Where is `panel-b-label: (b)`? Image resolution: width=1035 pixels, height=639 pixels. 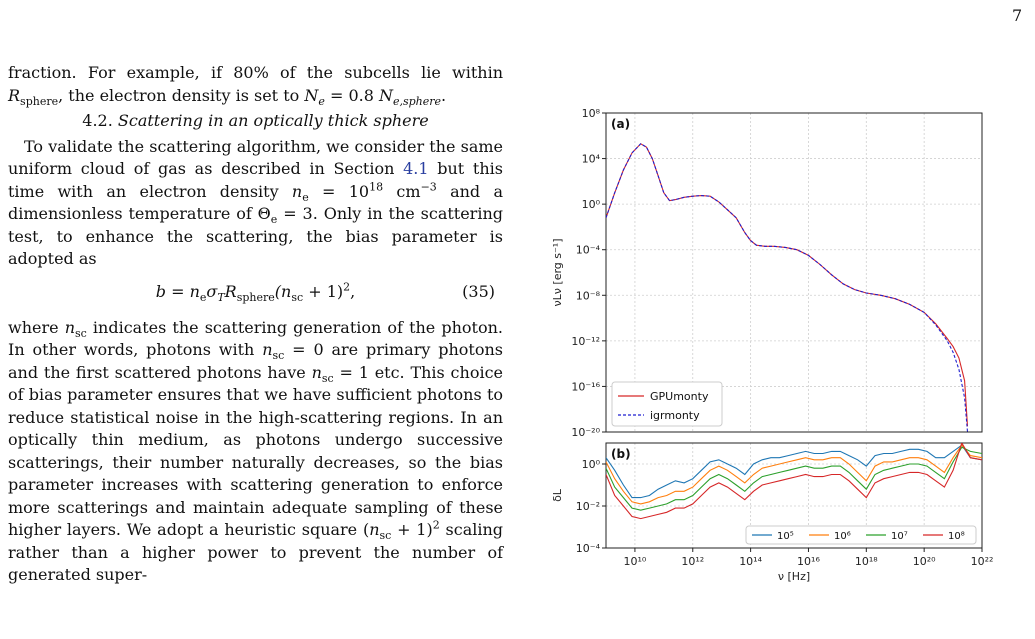 panel-b-label: (b) is located at coordinates (621, 454).